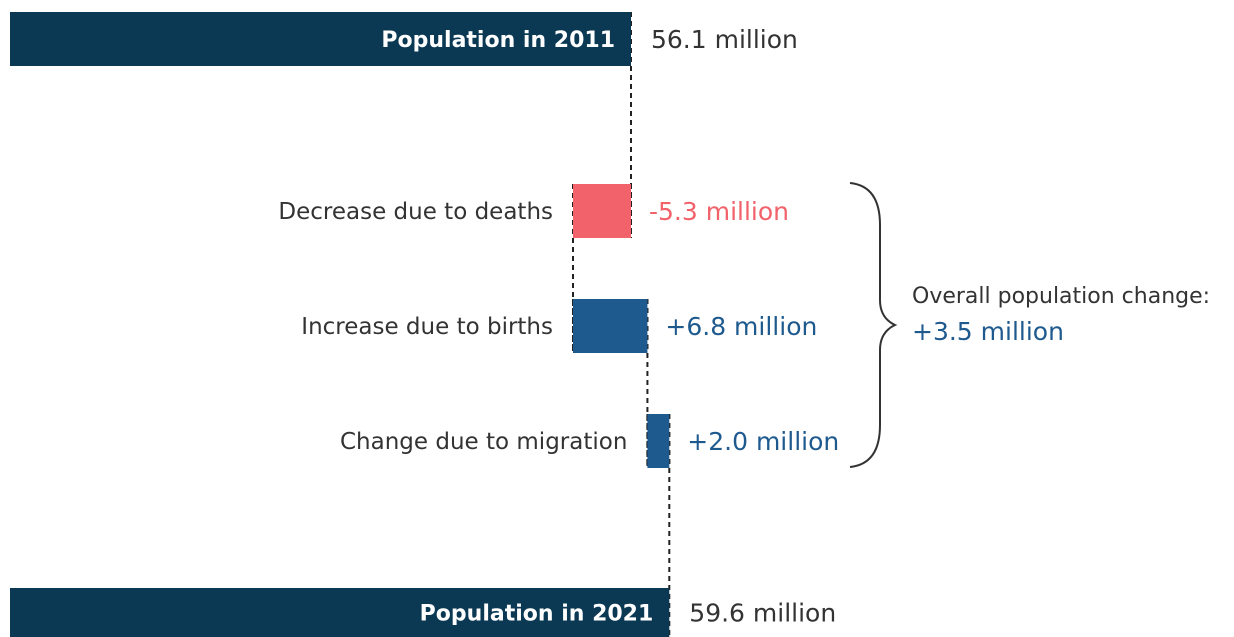  Describe the element at coordinates (763, 441) in the screenshot. I see `value-label-change-due-to-migration: +2.0 million` at that location.